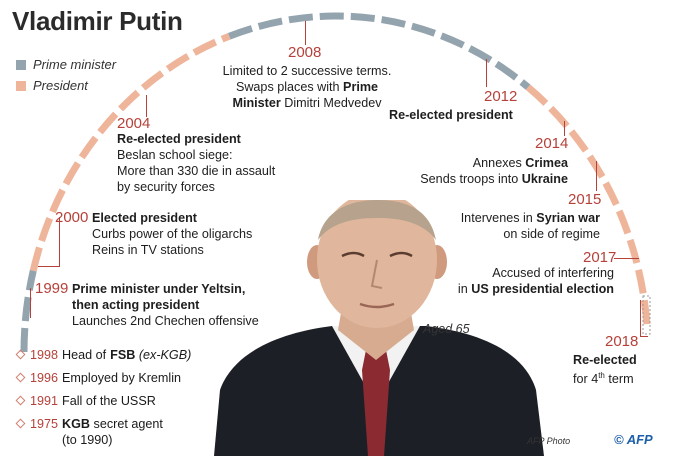 This screenshot has width=680, height=456. Describe the element at coordinates (644, 336) in the screenshot. I see `marker-2018-link` at that location.